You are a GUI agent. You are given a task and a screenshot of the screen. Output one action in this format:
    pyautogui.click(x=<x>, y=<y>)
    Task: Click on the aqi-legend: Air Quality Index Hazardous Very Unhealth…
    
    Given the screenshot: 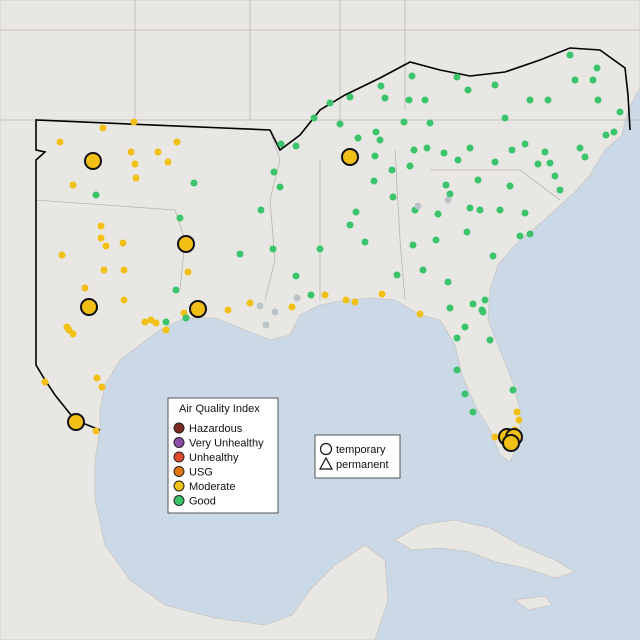 What is the action you would take?
    pyautogui.click(x=223, y=455)
    